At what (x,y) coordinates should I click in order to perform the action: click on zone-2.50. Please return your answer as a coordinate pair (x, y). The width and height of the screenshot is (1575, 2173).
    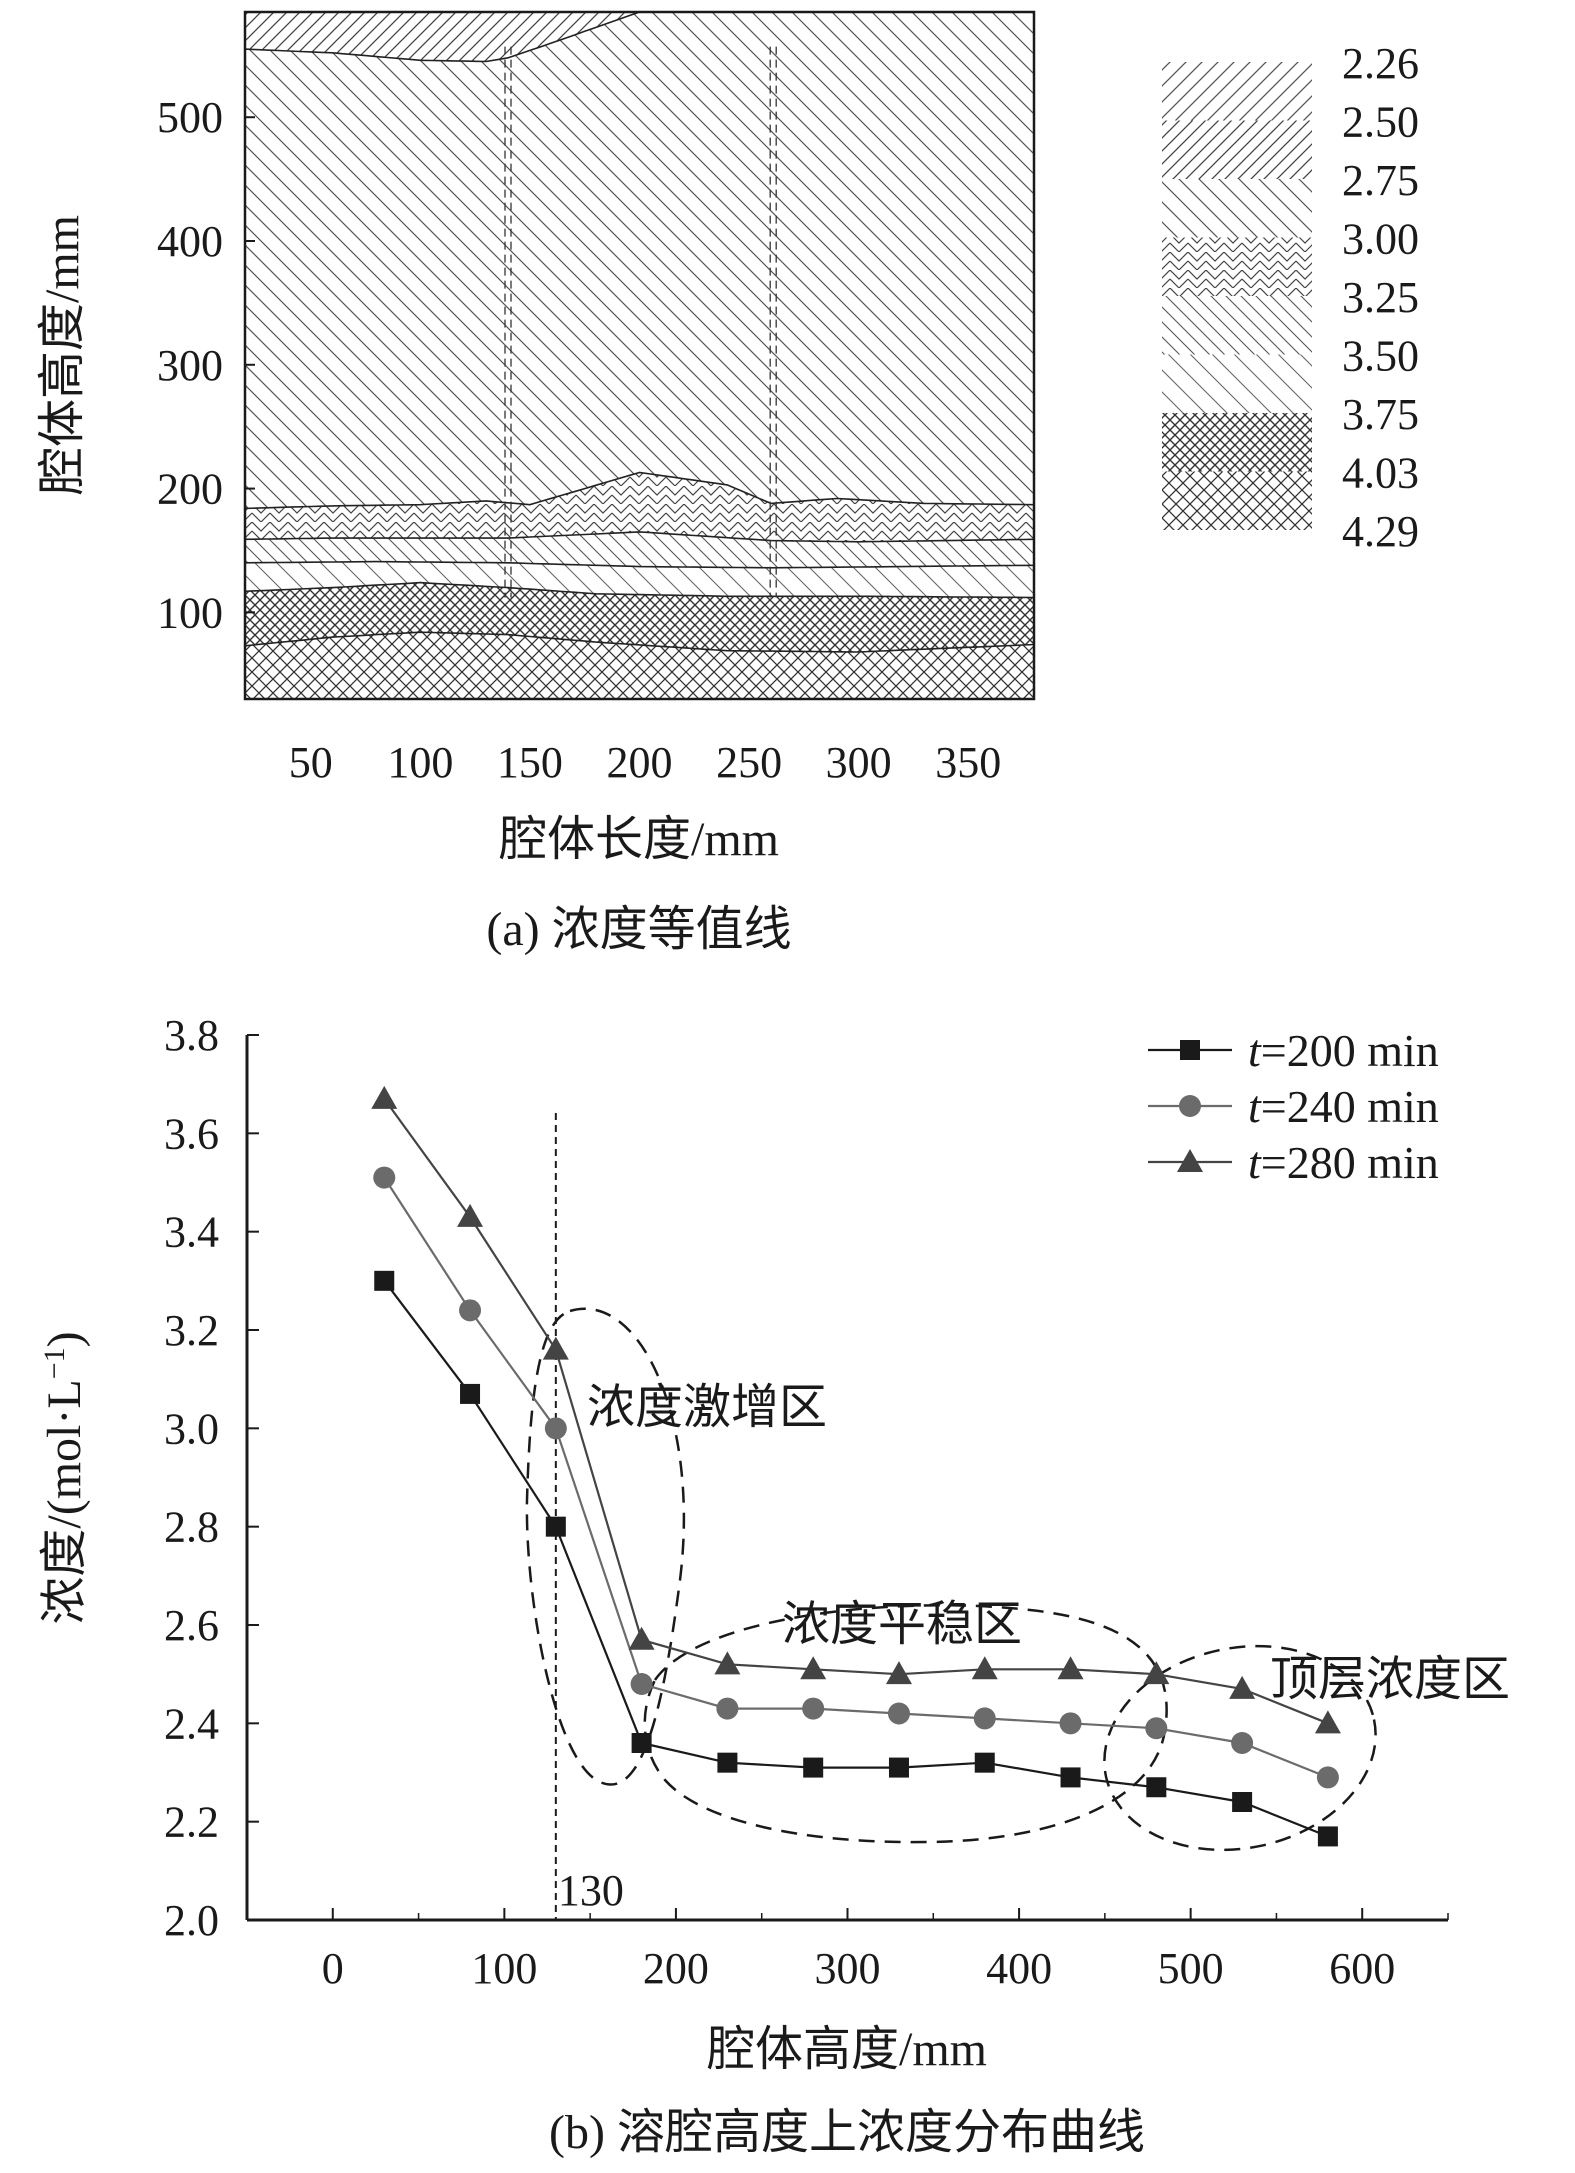
    Looking at the image, I should click on (639, 37).